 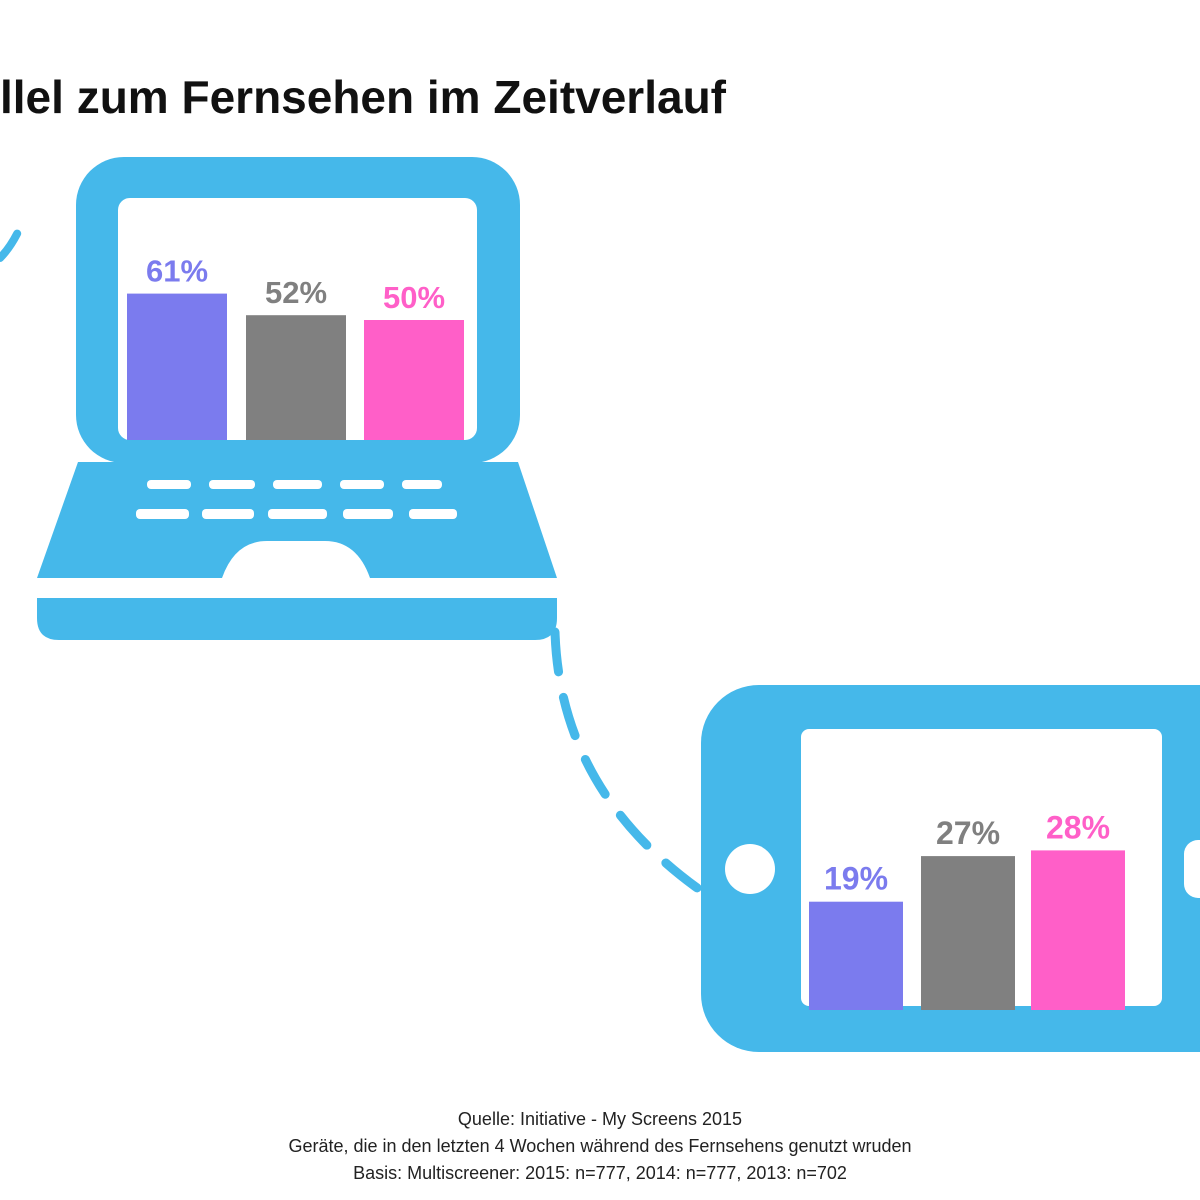 What do you see at coordinates (627, 761) in the screenshot?
I see `dashed-connector-middle` at bounding box center [627, 761].